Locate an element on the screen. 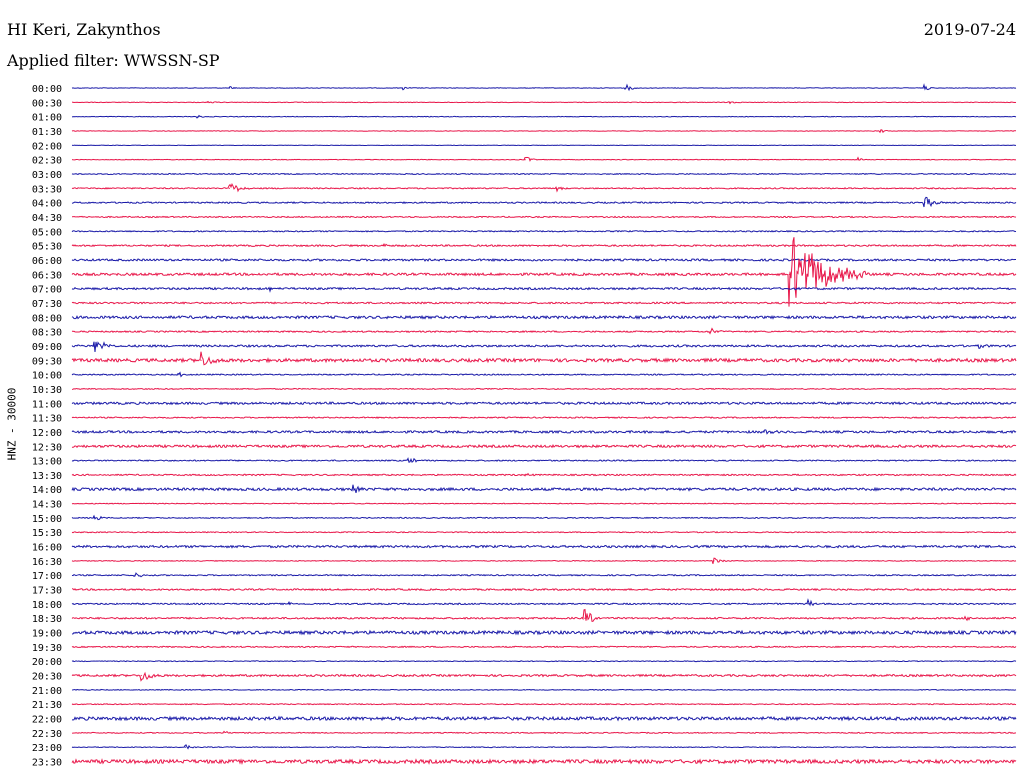 This screenshot has height=780, width=1024. row-time-label: 14:30 is located at coordinates (47, 505).